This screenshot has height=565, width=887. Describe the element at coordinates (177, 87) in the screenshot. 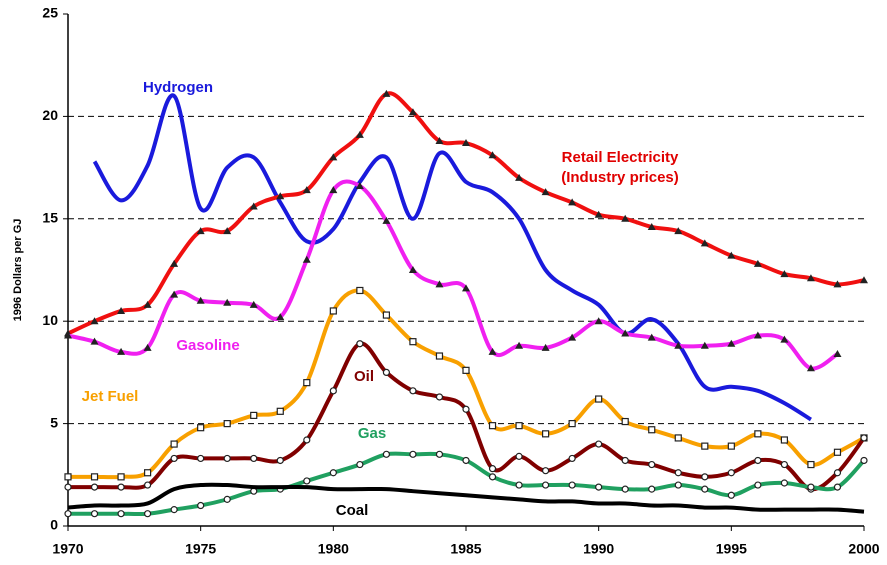

I see `series-label: Hydrogen` at that location.